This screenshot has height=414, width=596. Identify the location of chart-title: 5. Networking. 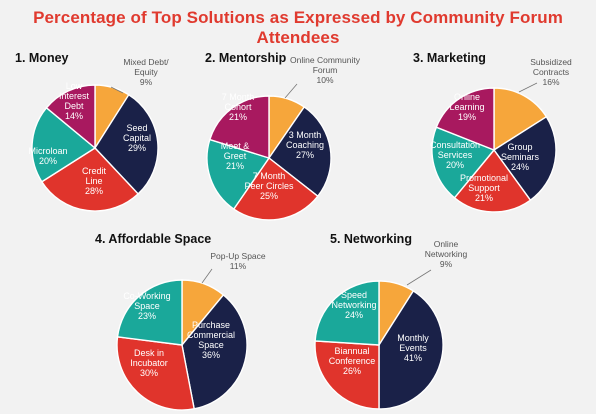
(371, 239).